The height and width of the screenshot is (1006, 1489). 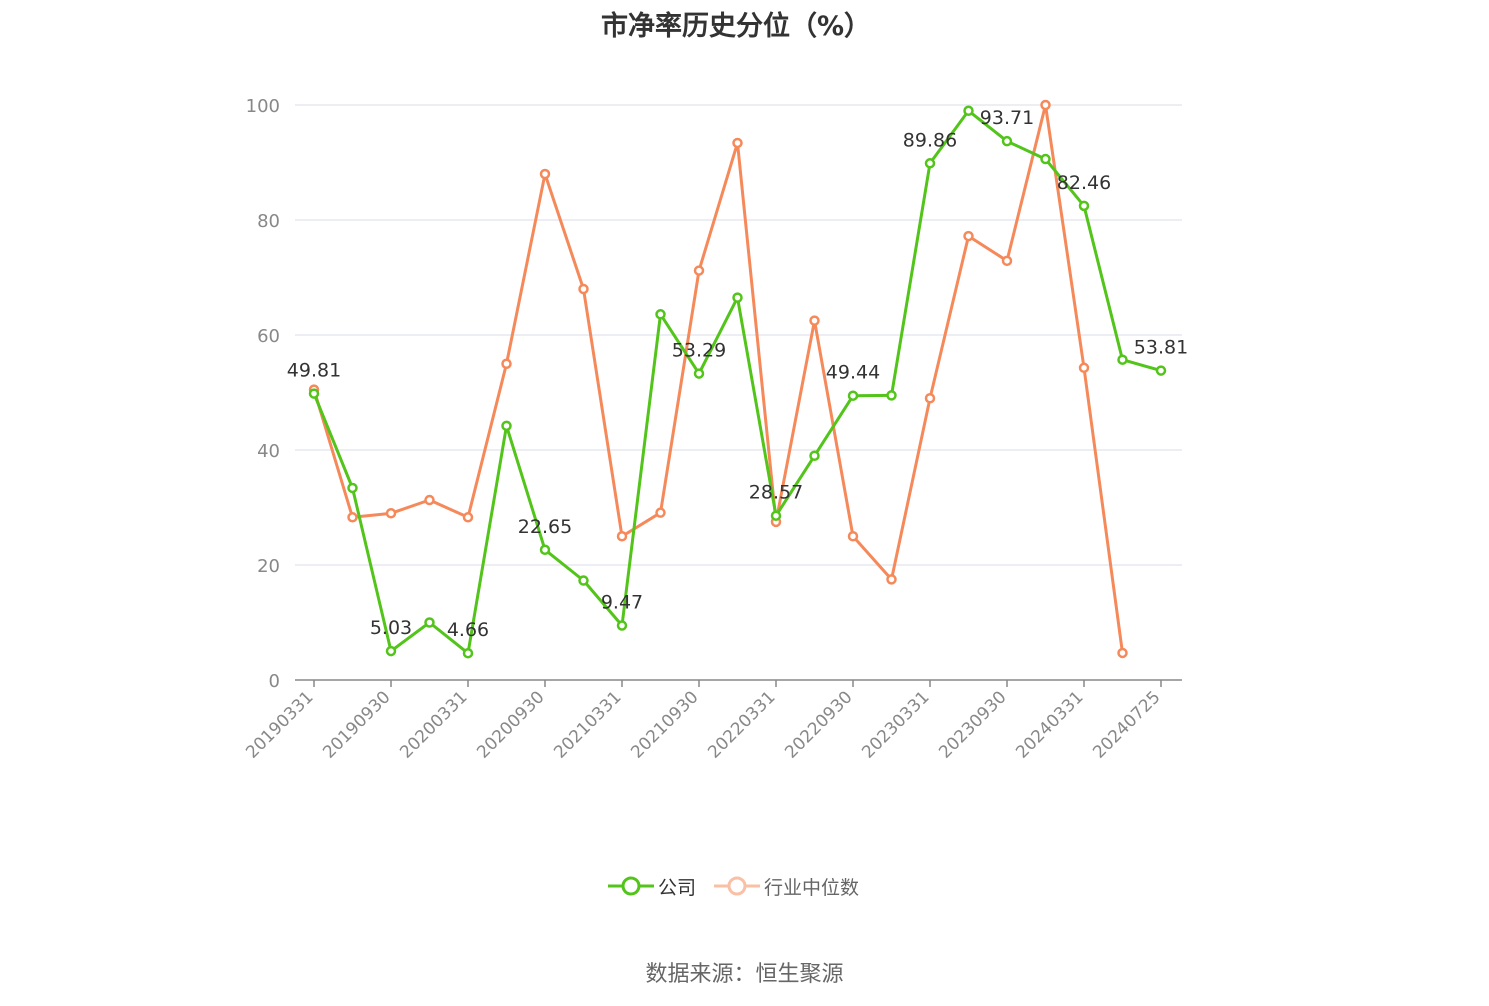 I want to click on data-label: 53.81, so click(x=1161, y=348).